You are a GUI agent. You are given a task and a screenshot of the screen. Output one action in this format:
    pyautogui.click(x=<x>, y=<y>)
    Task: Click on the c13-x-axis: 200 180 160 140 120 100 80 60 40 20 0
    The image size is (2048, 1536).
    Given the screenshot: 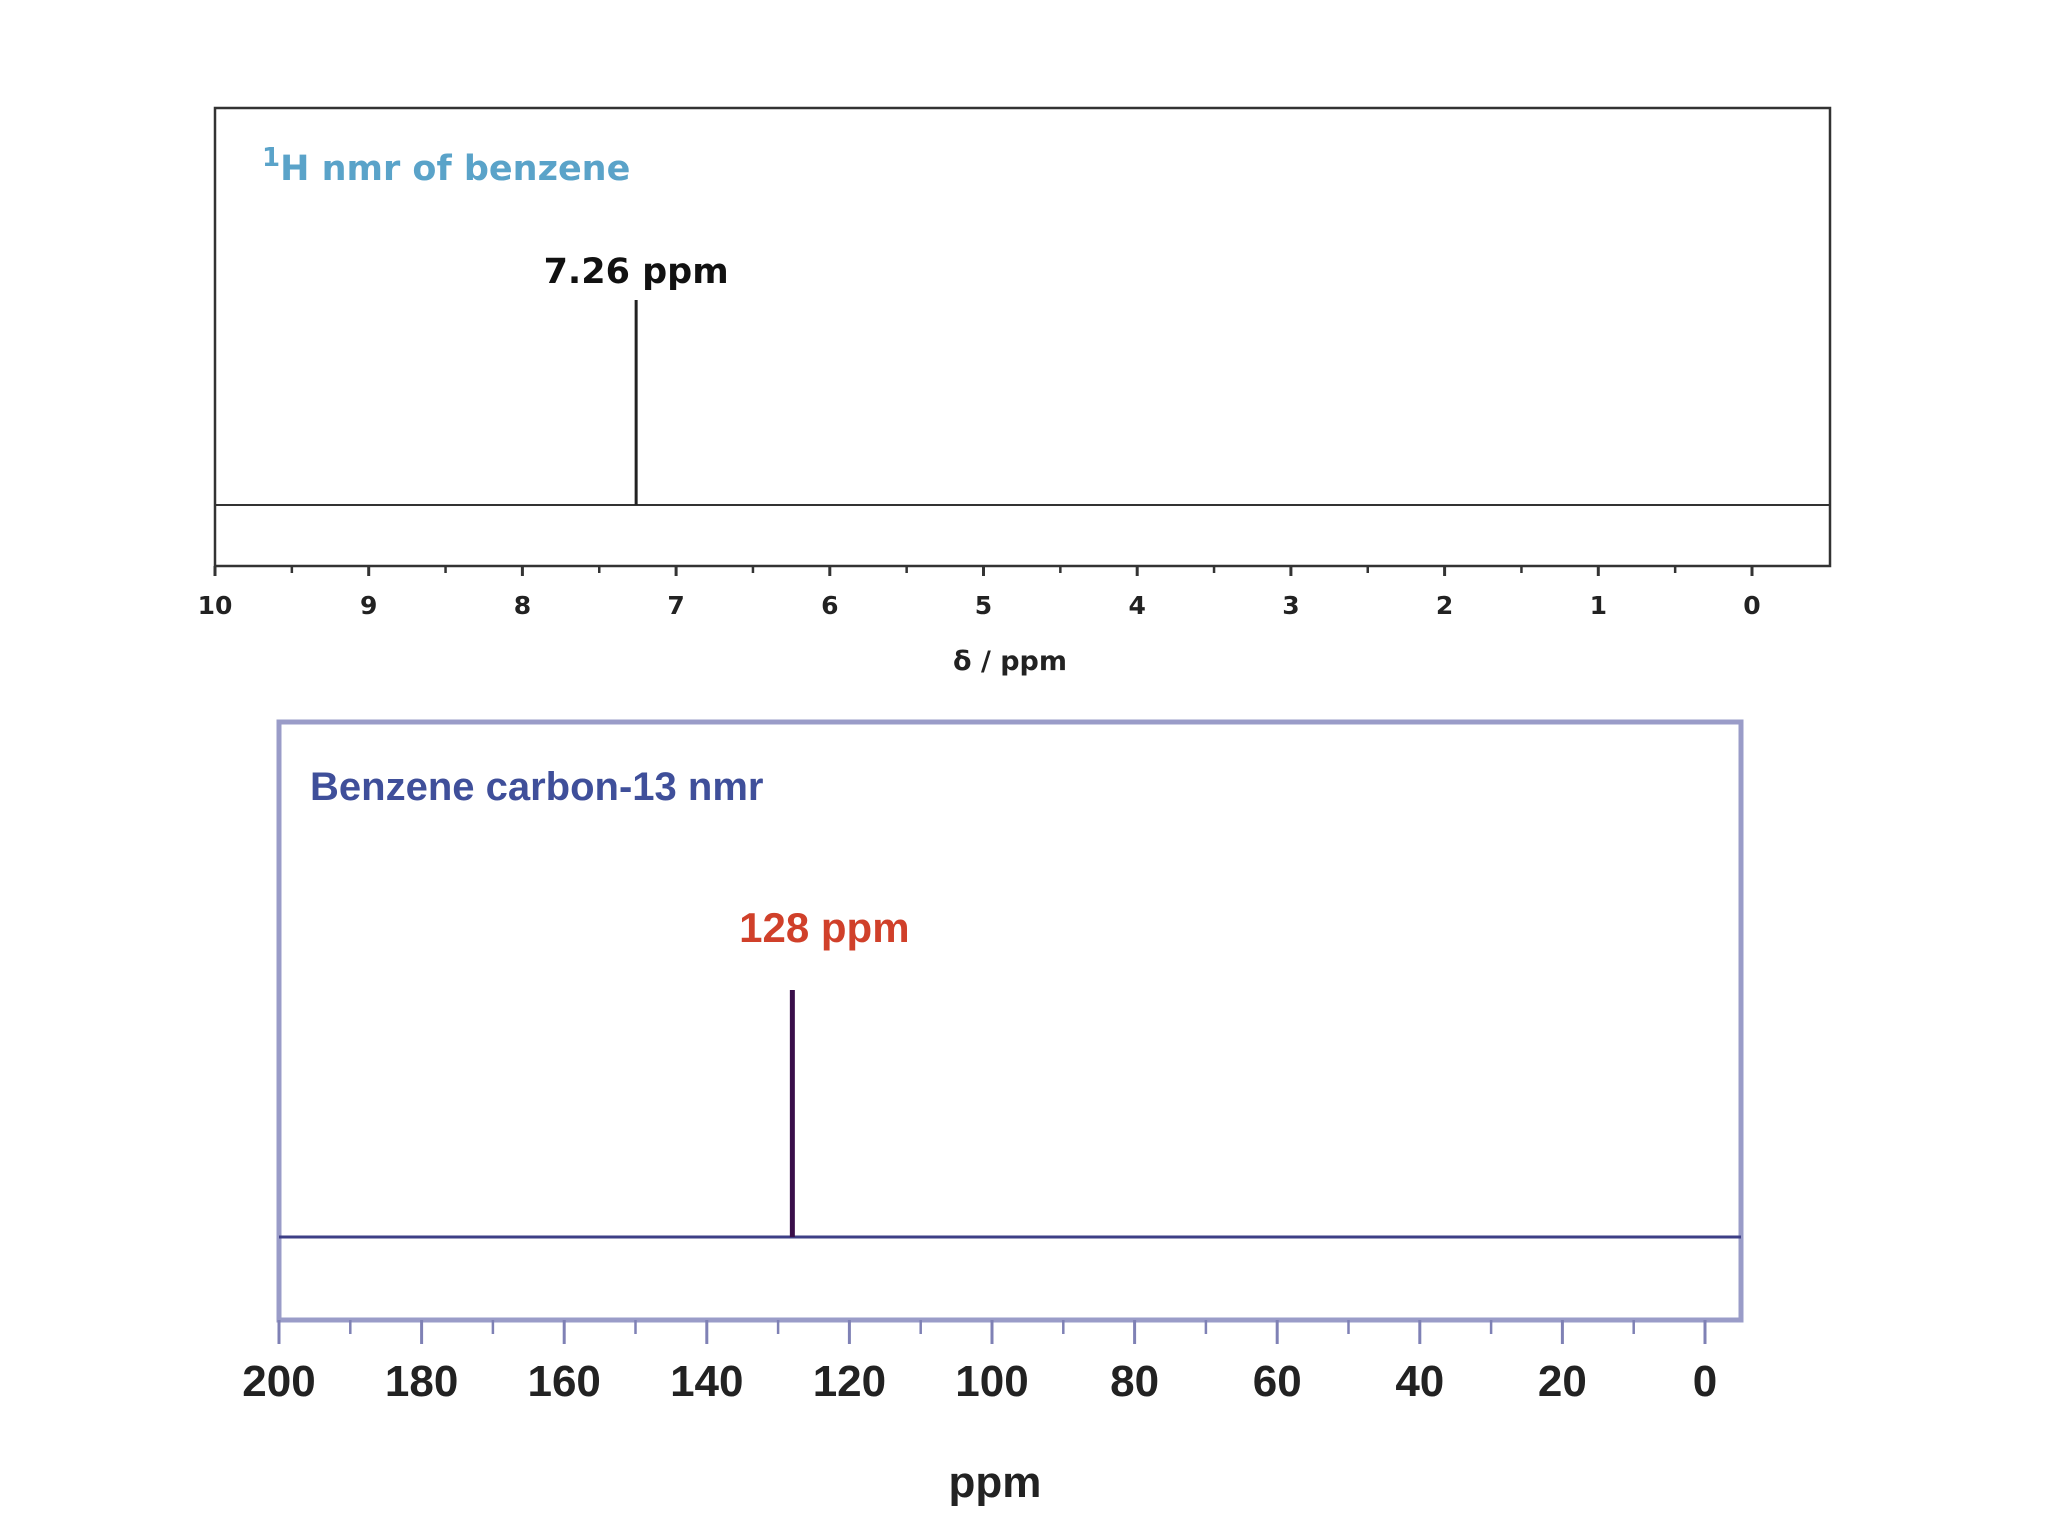 What is the action you would take?
    pyautogui.click(x=979, y=1363)
    